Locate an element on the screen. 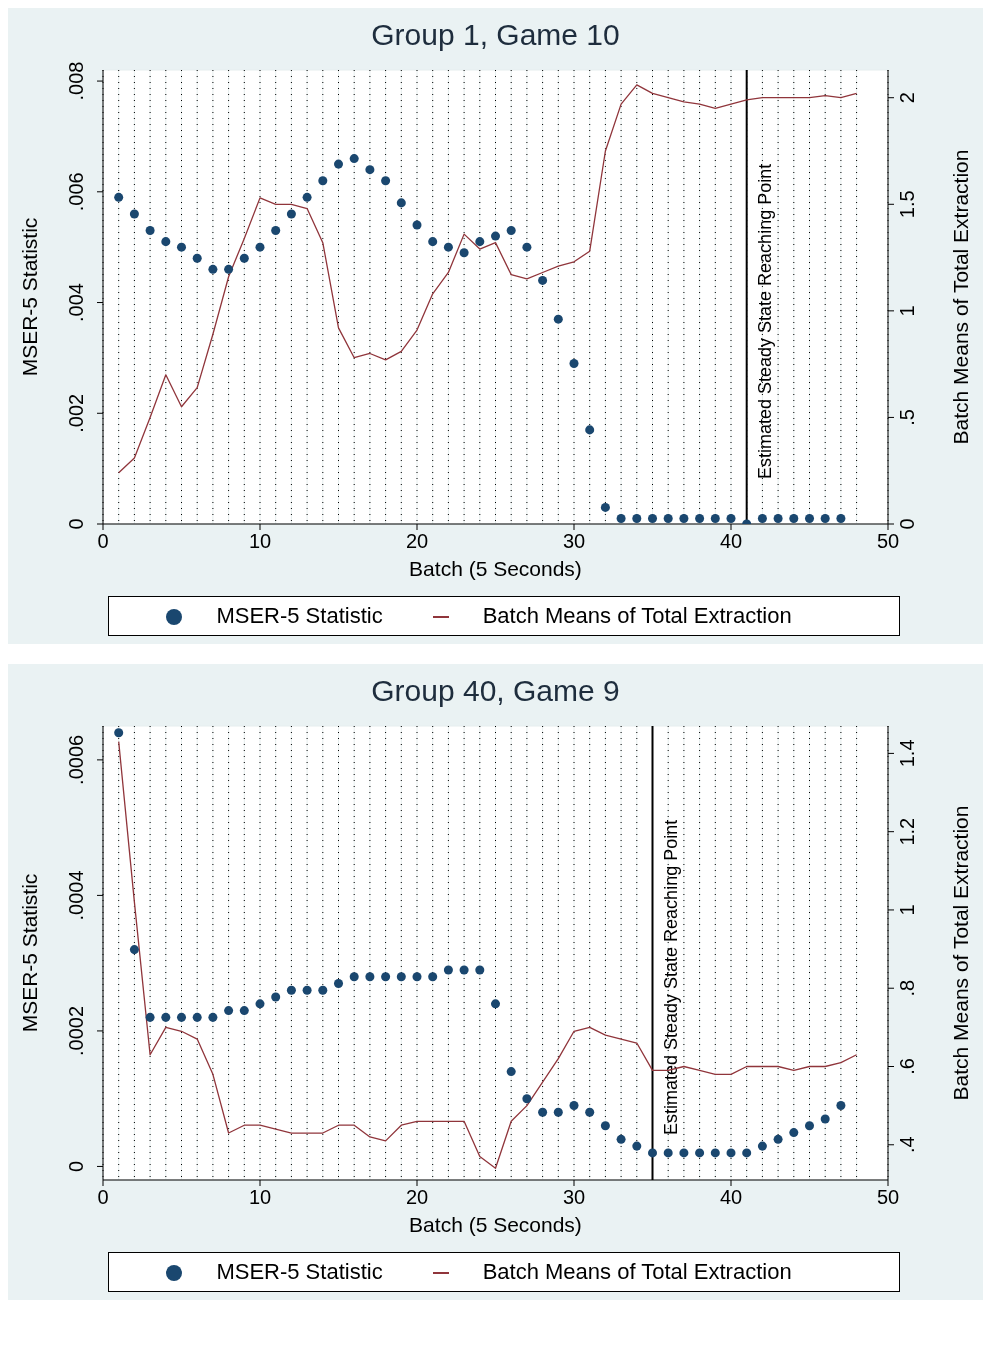 This screenshot has height=1366, width=996. y-tick-label: .008 is located at coordinates (76, 81).